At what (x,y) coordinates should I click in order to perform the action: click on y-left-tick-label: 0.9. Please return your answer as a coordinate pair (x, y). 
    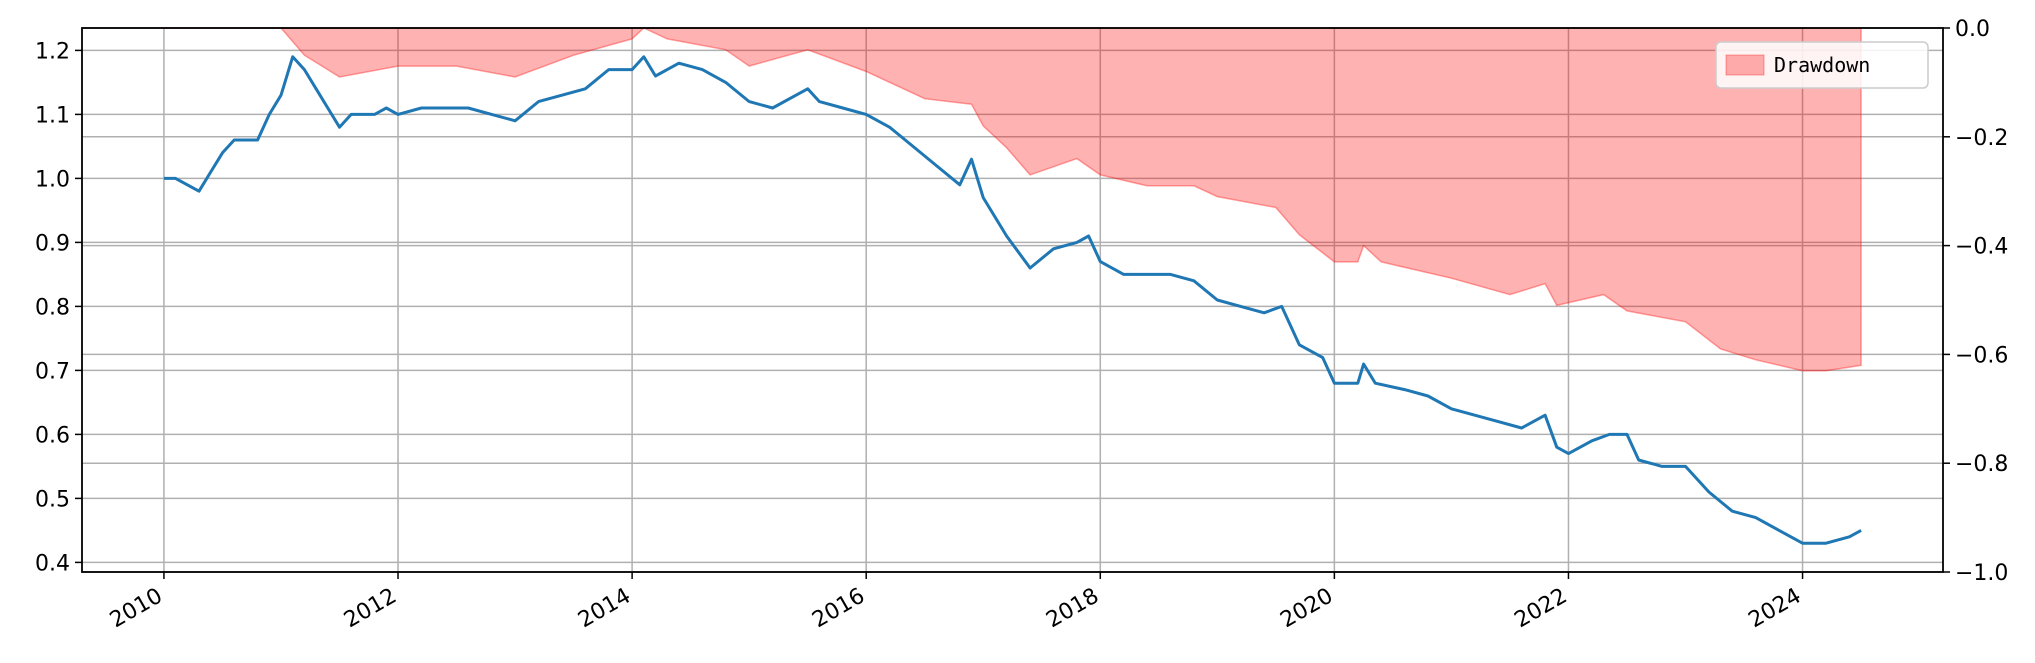
    Looking at the image, I should click on (52, 243).